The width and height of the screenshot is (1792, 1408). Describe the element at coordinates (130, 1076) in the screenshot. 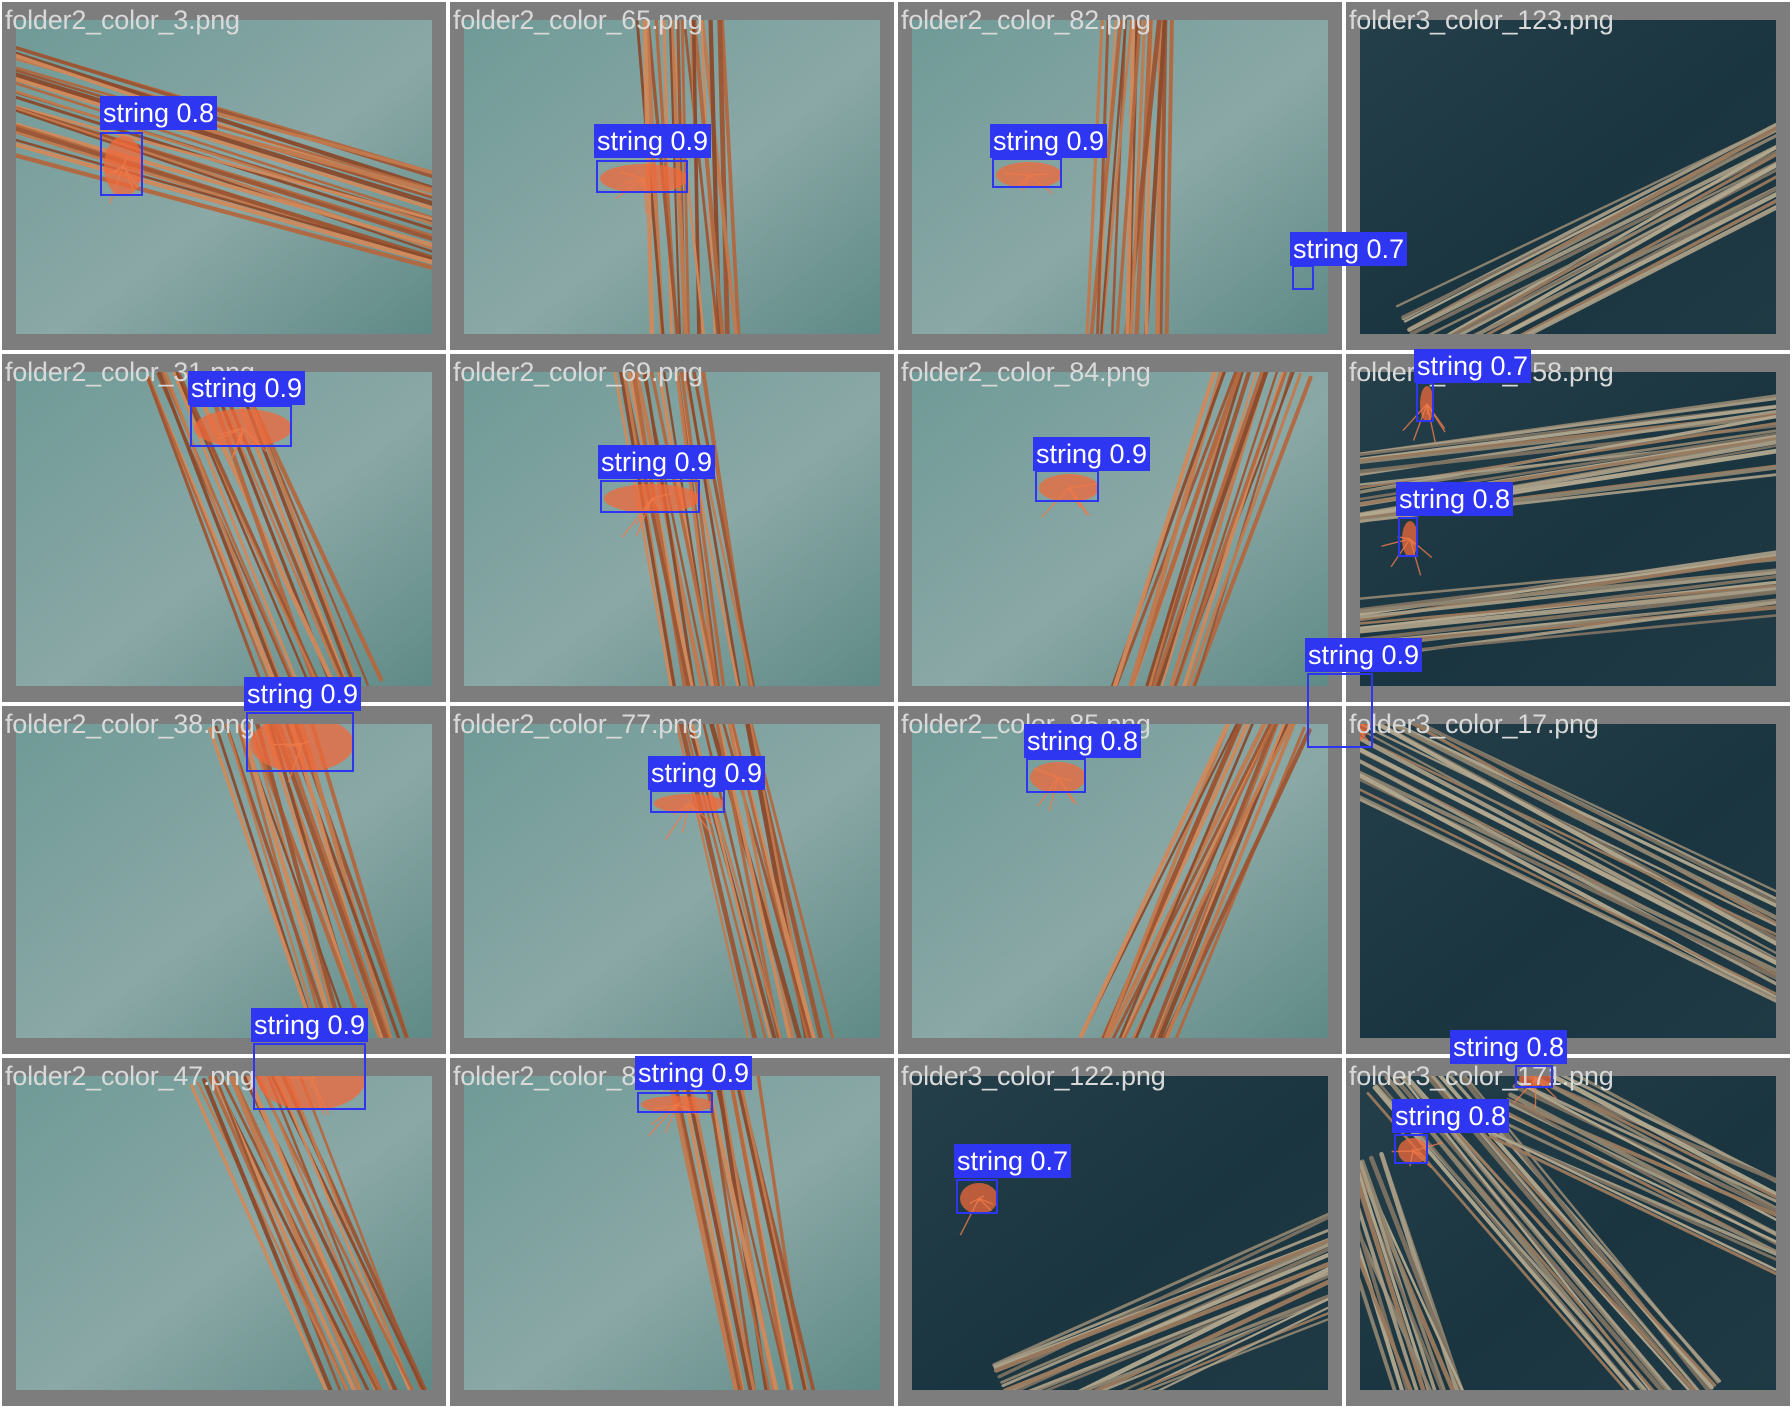

I see `image-filename: folder2_color_47.png` at that location.